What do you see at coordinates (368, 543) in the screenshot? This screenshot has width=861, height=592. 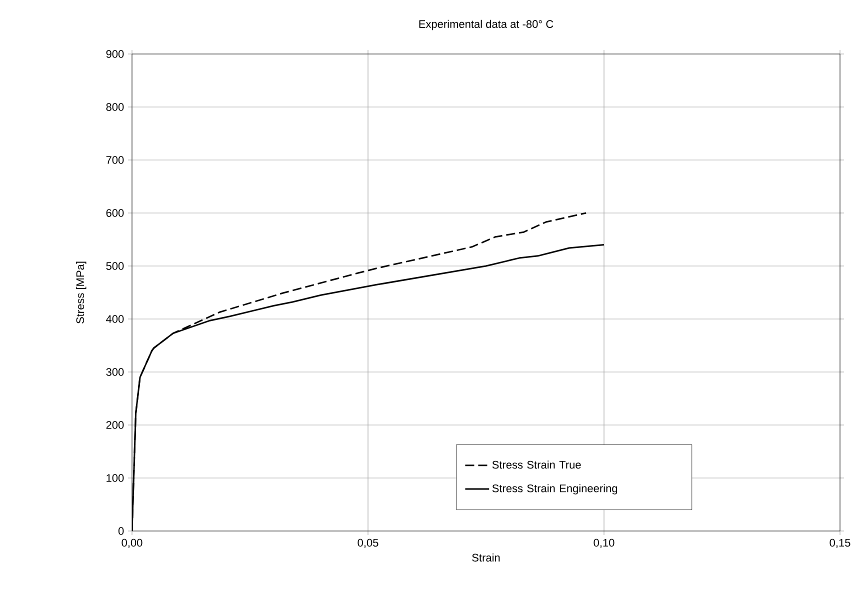 I see `x-tick-label: 0,05` at bounding box center [368, 543].